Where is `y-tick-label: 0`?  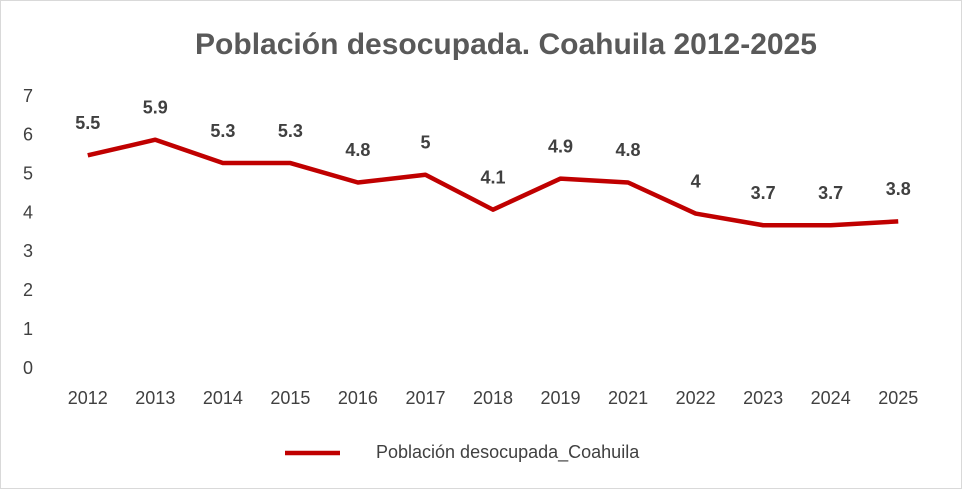
y-tick-label: 0 is located at coordinates (28, 368).